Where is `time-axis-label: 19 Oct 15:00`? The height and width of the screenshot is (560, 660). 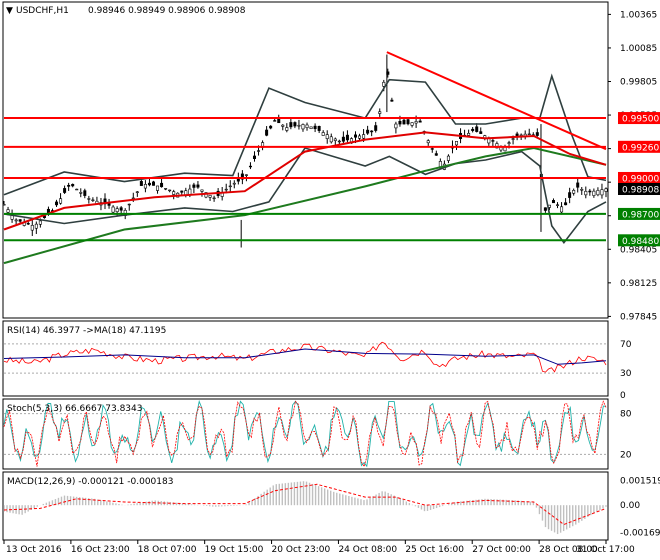 time-axis-label: 19 Oct 15:00 is located at coordinates (234, 550).